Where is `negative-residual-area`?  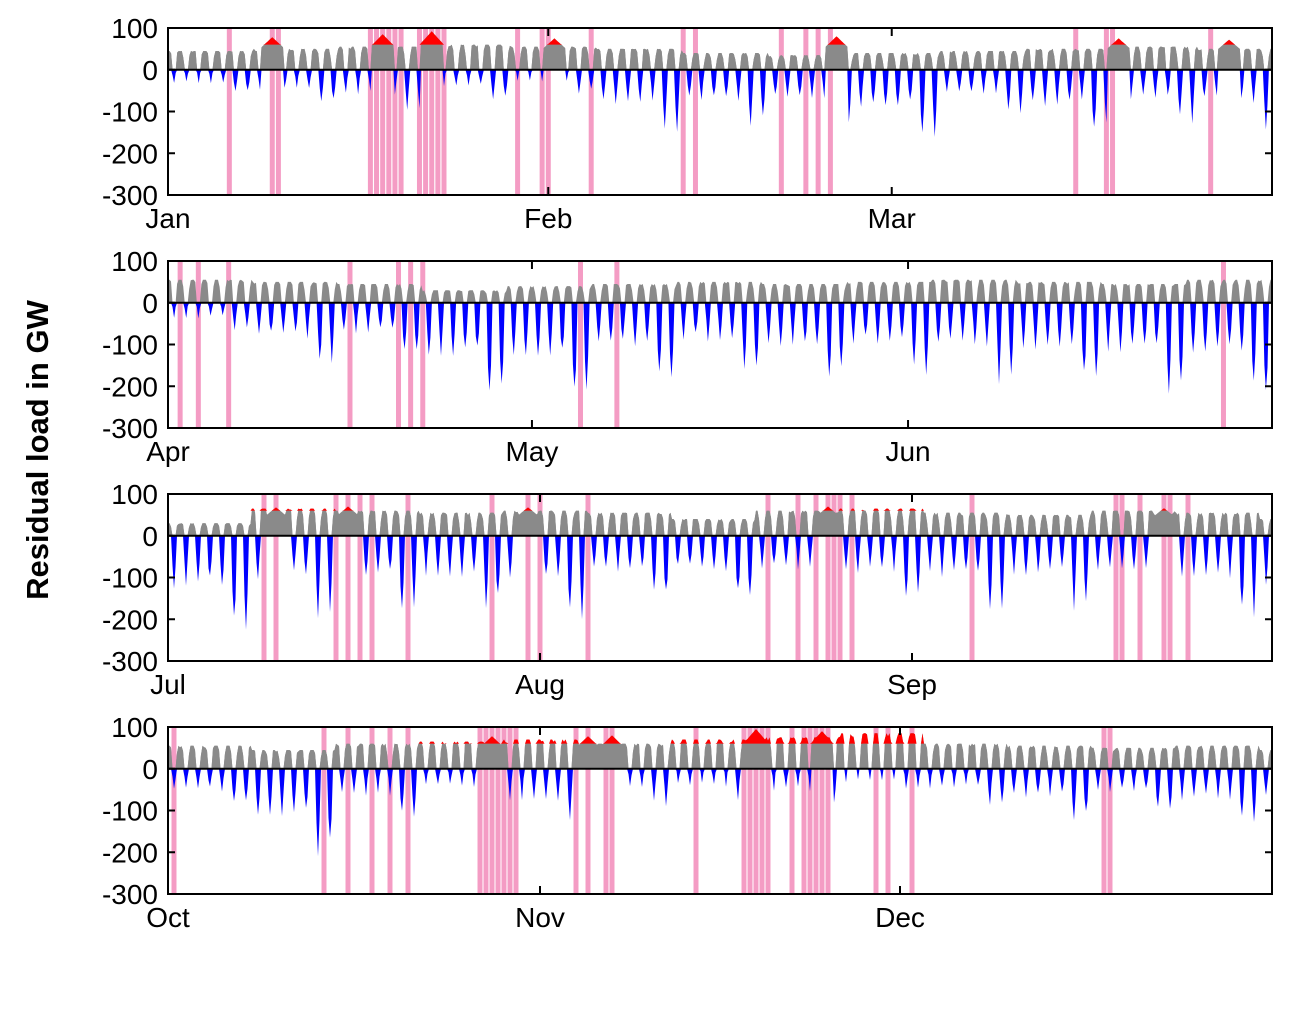
negative-residual-area is located at coordinates (720, 103).